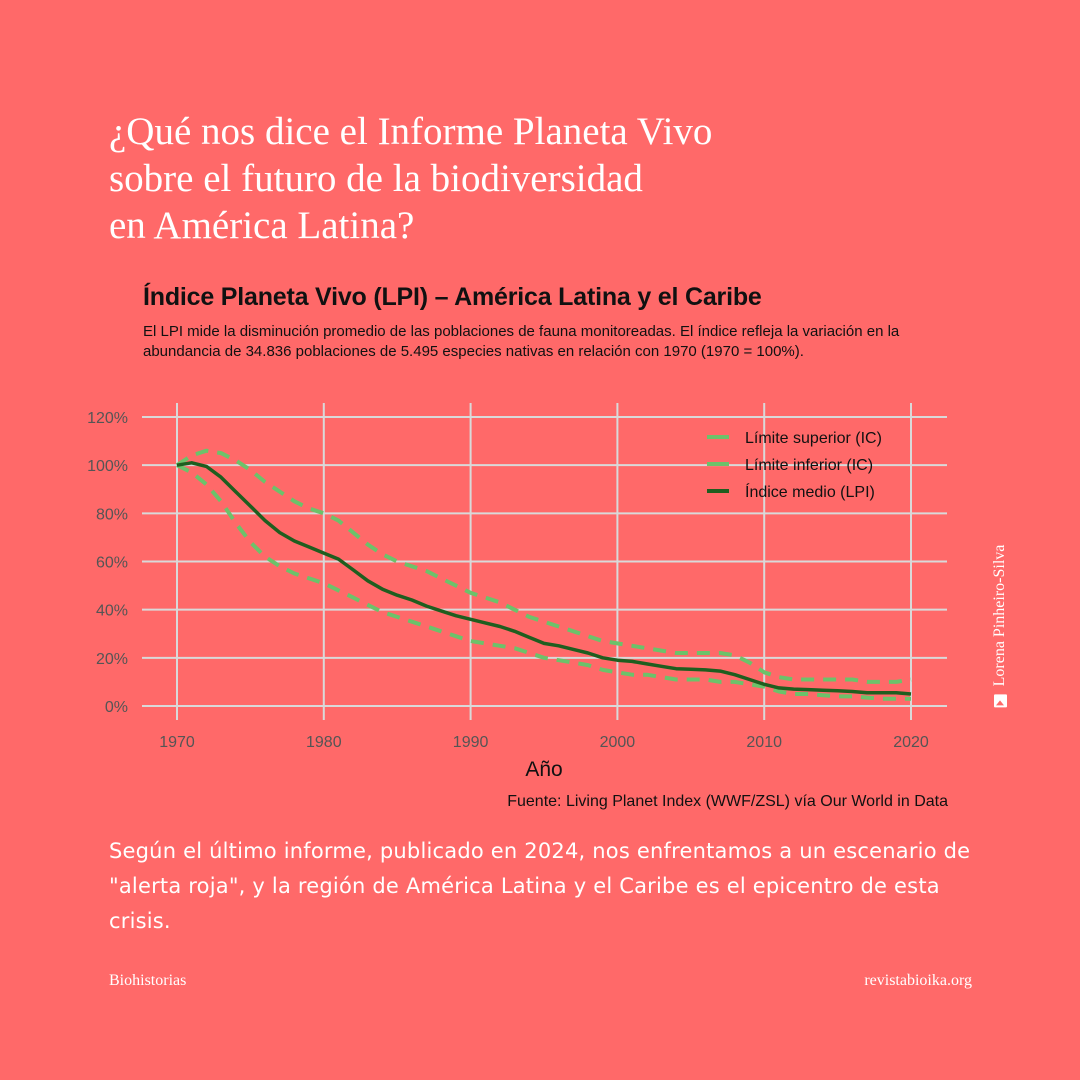  I want to click on y-tick-label: 120%, so click(107, 418).